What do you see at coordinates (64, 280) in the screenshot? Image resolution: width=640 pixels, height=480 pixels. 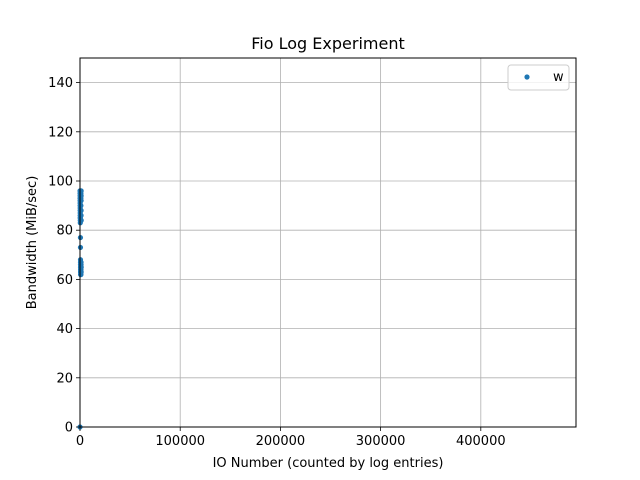 I see `y-tick-label: 60` at bounding box center [64, 280].